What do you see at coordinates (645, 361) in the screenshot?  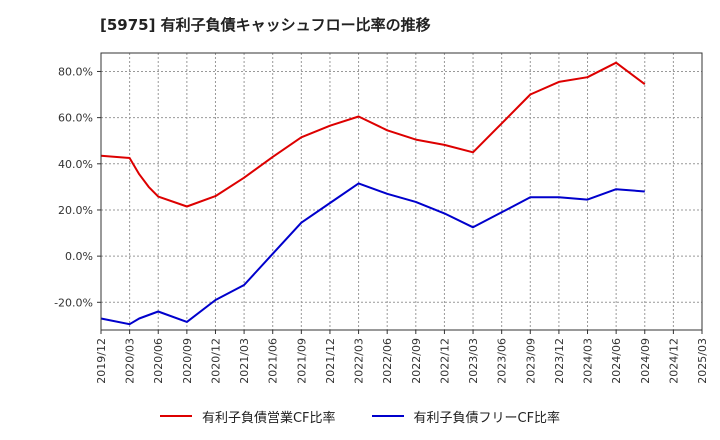 I see `x-tick-label: 2024/09` at bounding box center [645, 361].